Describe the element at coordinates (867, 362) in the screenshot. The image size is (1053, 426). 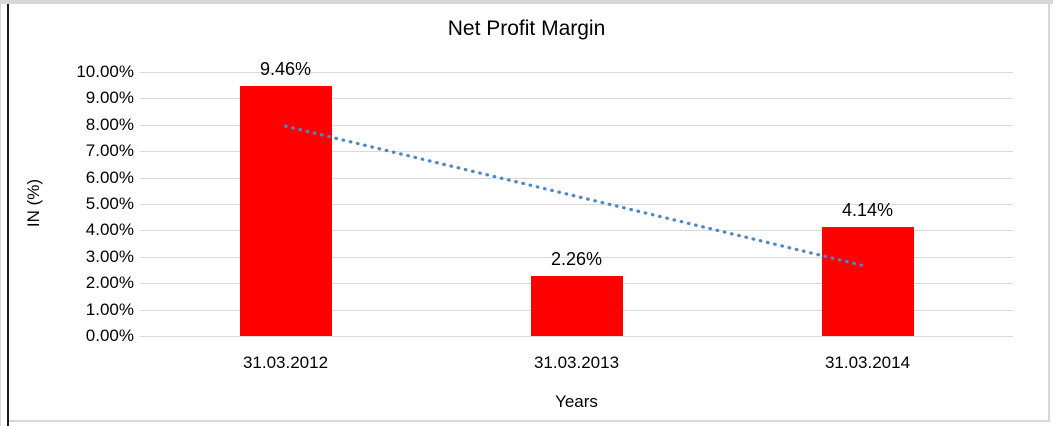
I see `x-tick-label: 31.03.2014` at that location.